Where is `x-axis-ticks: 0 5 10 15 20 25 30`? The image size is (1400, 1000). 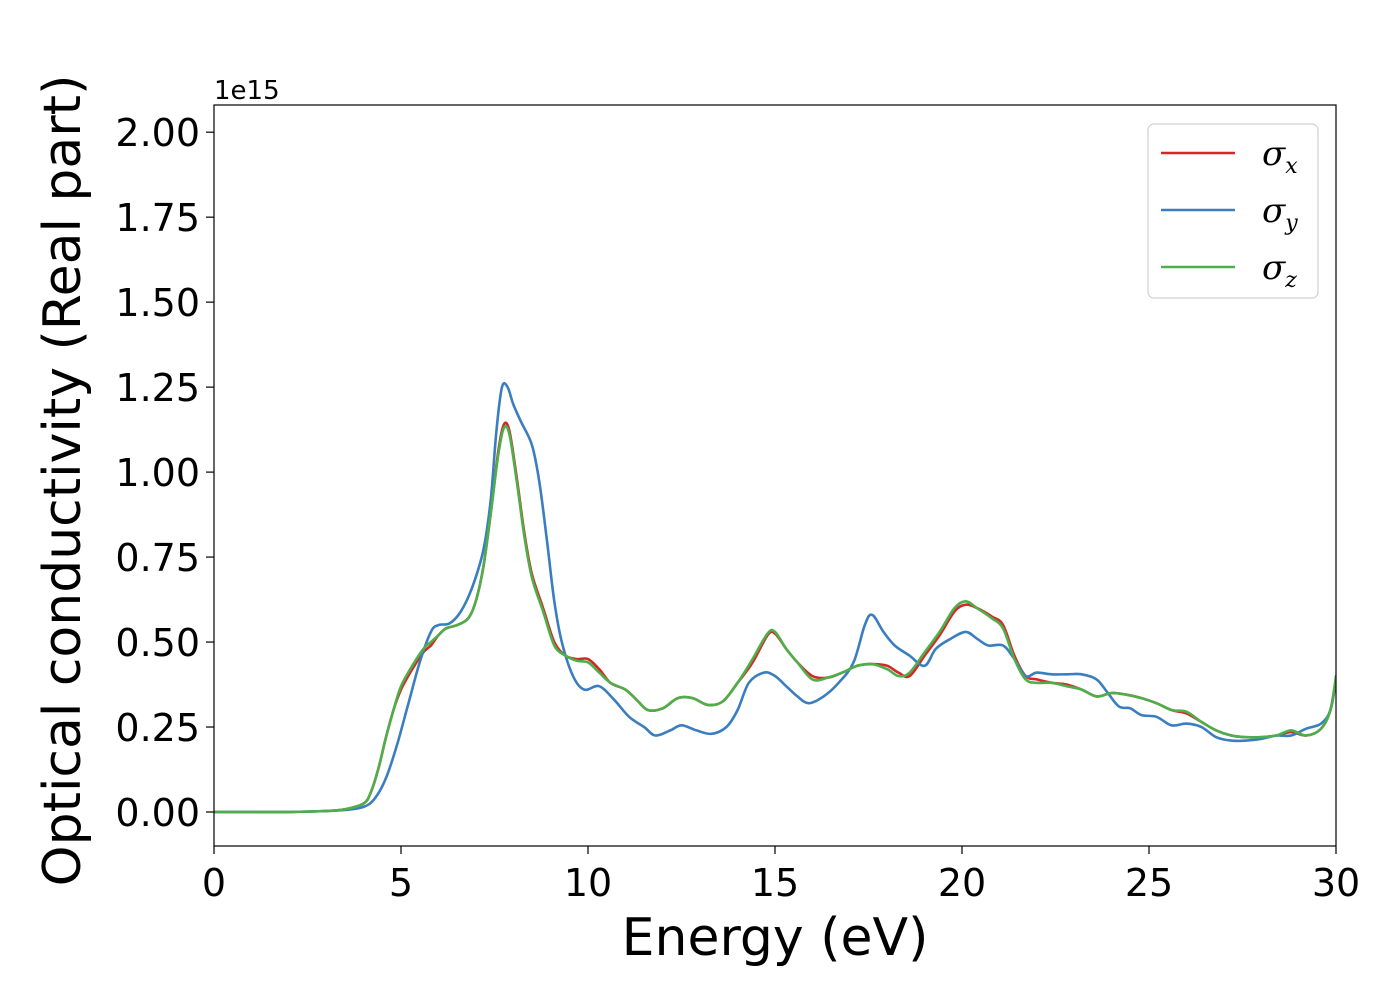
x-axis-ticks: 0 5 10 15 20 25 30 is located at coordinates (781, 875).